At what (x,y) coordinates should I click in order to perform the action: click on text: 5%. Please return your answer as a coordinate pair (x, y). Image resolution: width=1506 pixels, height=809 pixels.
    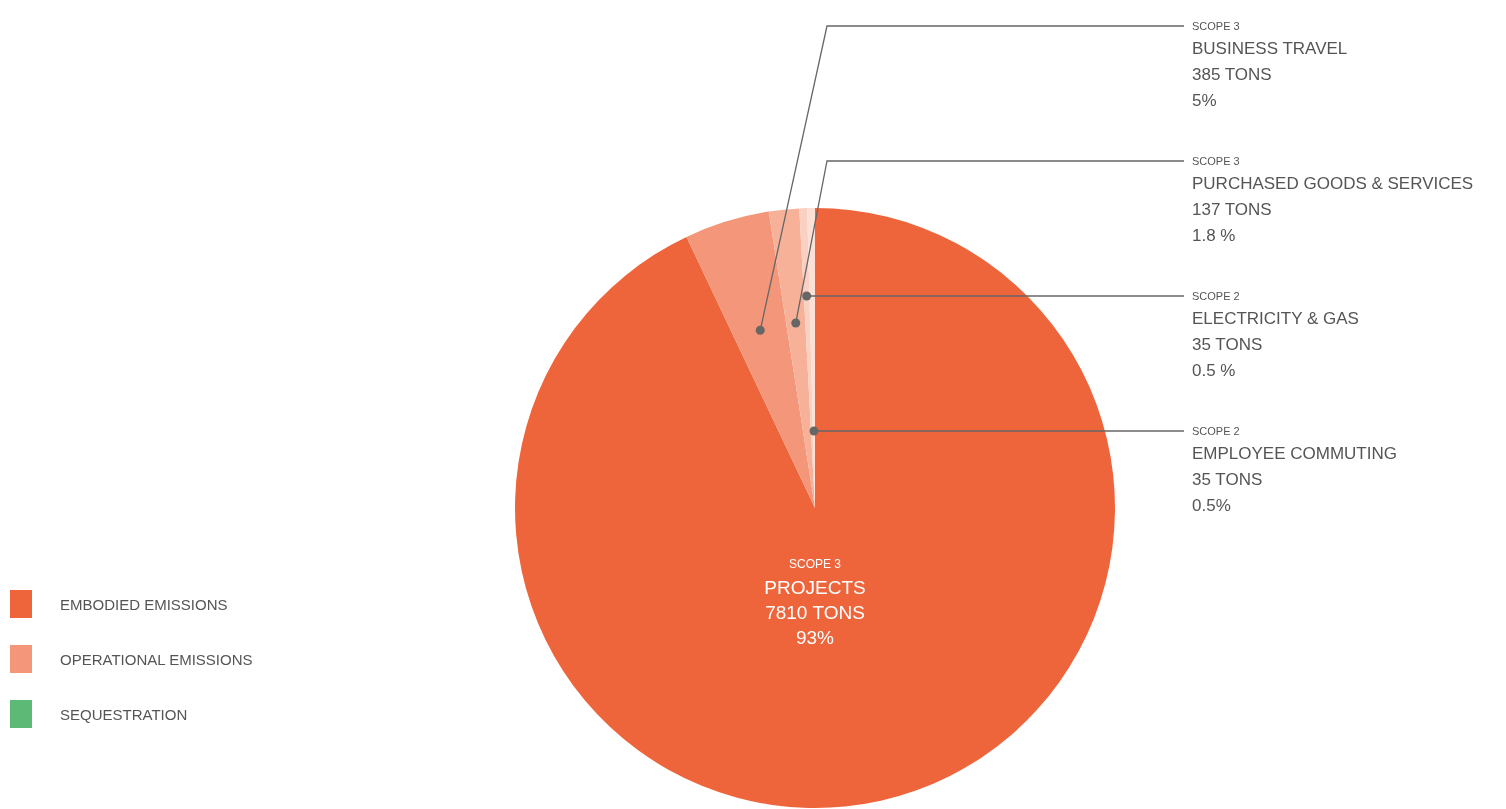
    Looking at the image, I should click on (1204, 100).